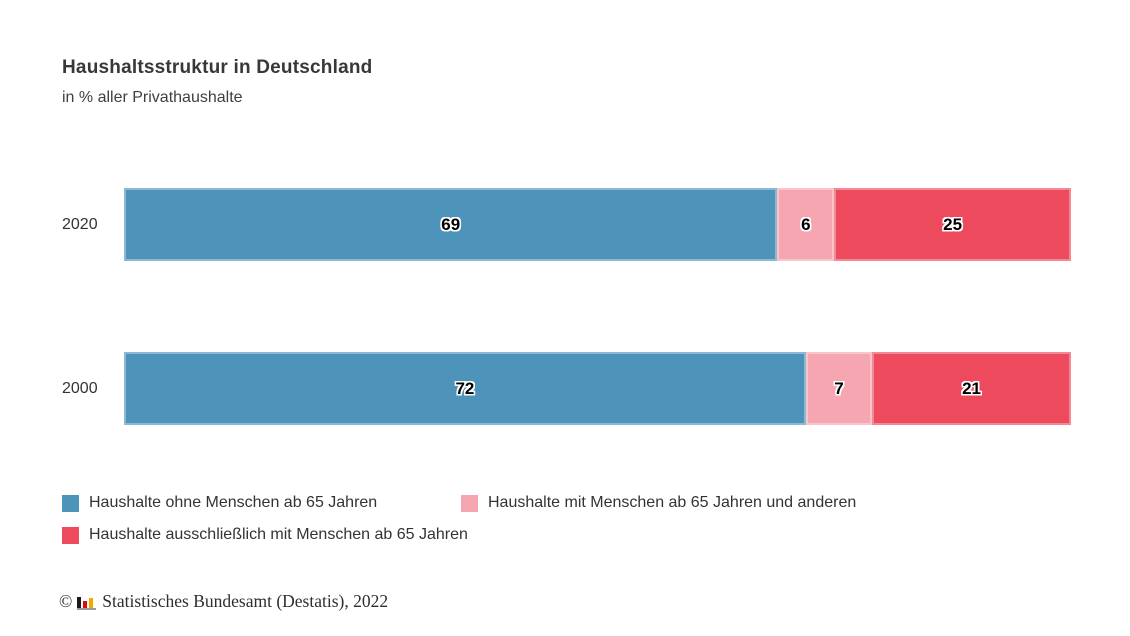 This screenshot has height=636, width=1130. I want to click on bar-segment-2000-series2: 21, so click(971, 388).